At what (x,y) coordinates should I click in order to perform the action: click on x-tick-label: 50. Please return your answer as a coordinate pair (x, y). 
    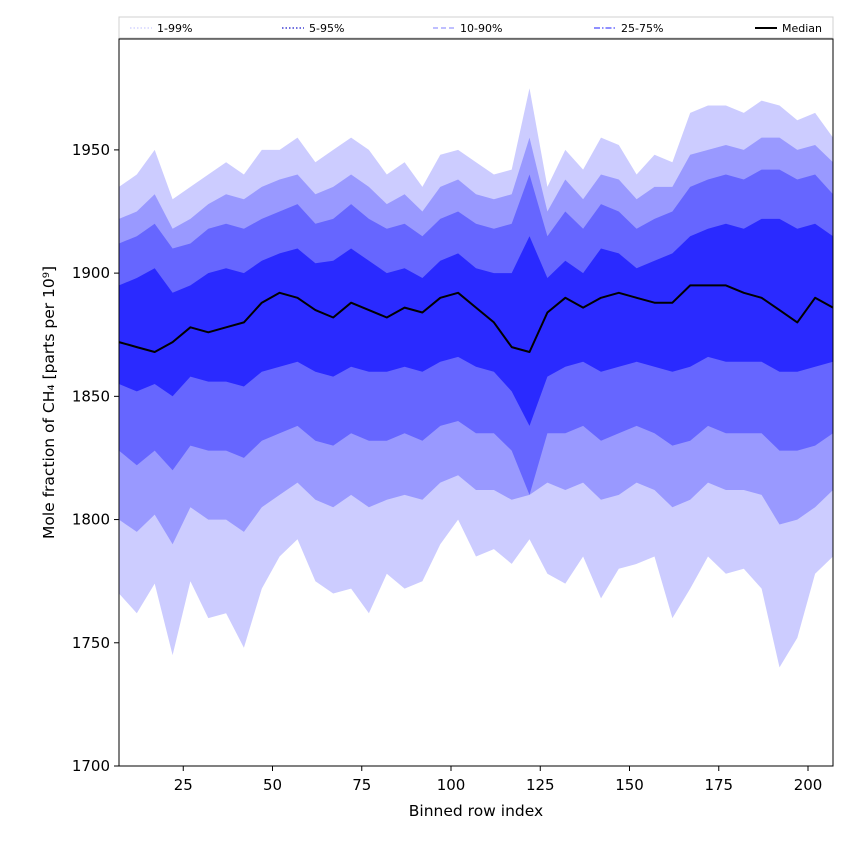
    Looking at the image, I should click on (272, 785).